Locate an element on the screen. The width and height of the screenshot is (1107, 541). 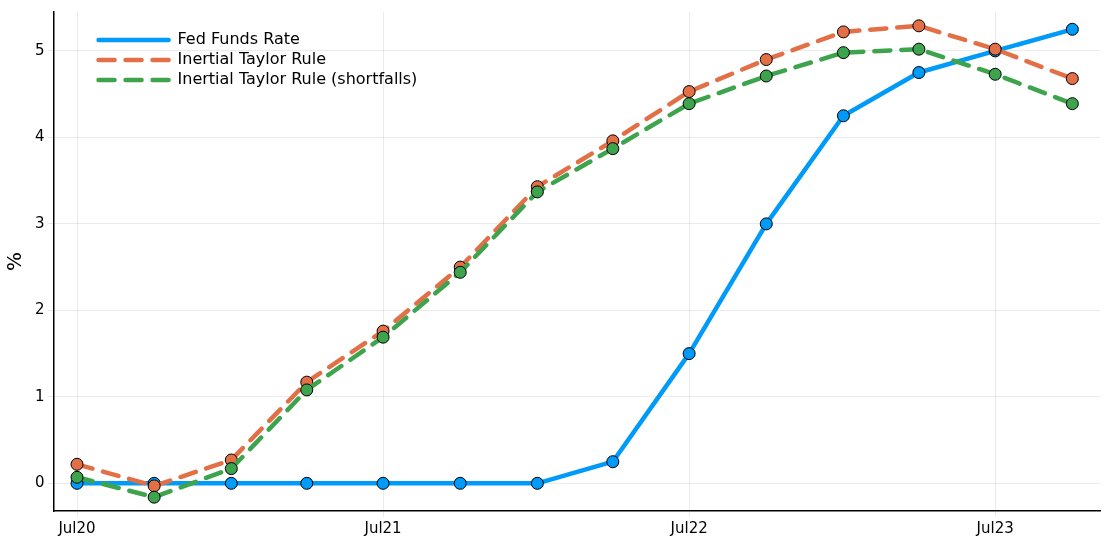
y-tick-label: 5 is located at coordinates (40, 49).